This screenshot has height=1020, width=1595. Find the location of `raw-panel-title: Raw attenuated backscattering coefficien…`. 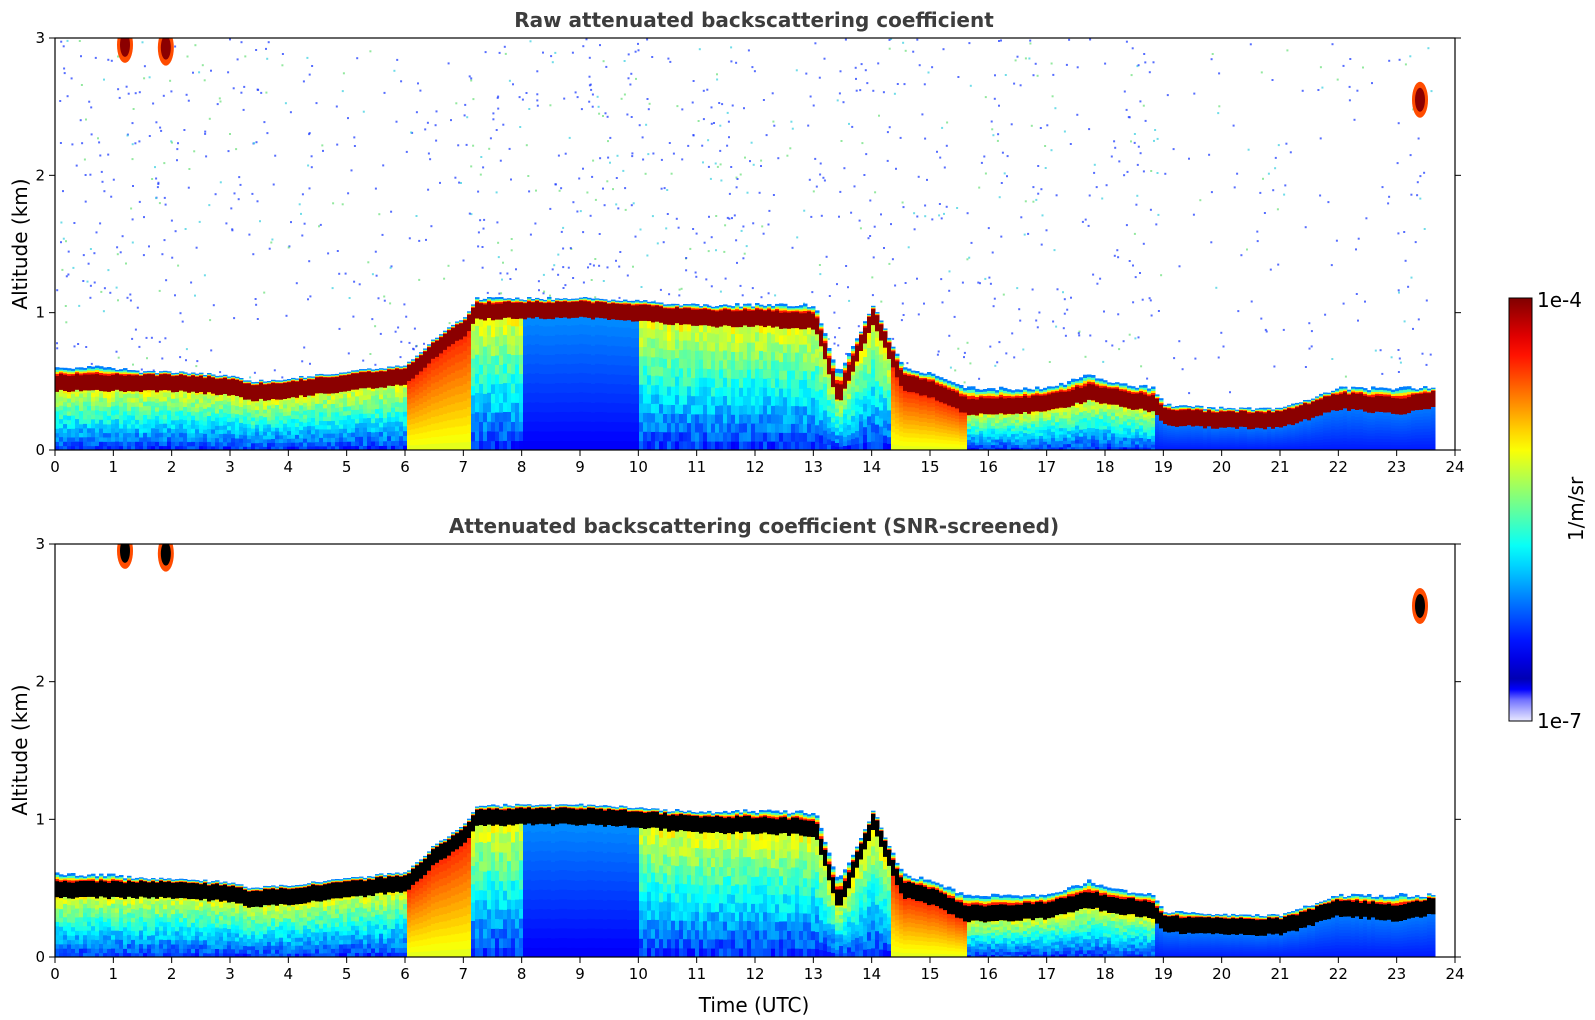

raw-panel-title: Raw attenuated backscattering coefficien… is located at coordinates (754, 20).